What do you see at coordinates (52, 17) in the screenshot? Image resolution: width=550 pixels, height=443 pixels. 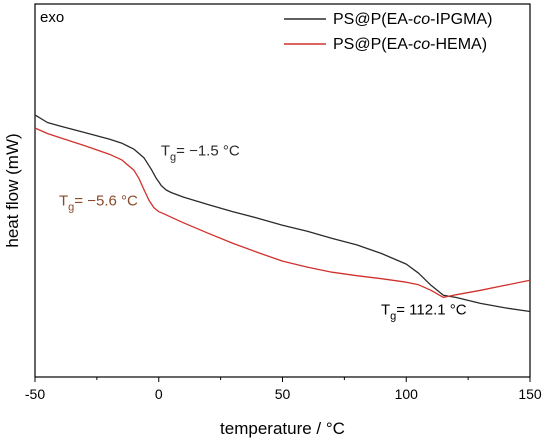 I see `y-unit-label: exo` at bounding box center [52, 17].